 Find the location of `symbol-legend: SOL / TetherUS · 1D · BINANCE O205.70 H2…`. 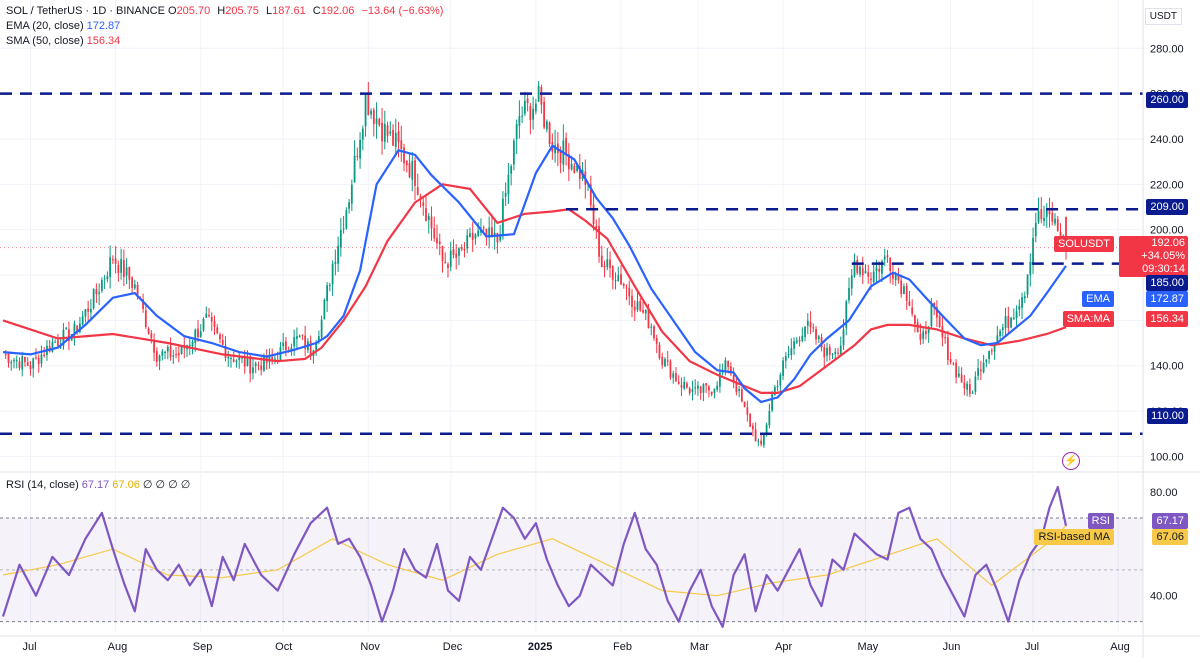

symbol-legend: SOL / TetherUS · 1D · BINANCE O205.70 H2… is located at coordinates (226, 11).